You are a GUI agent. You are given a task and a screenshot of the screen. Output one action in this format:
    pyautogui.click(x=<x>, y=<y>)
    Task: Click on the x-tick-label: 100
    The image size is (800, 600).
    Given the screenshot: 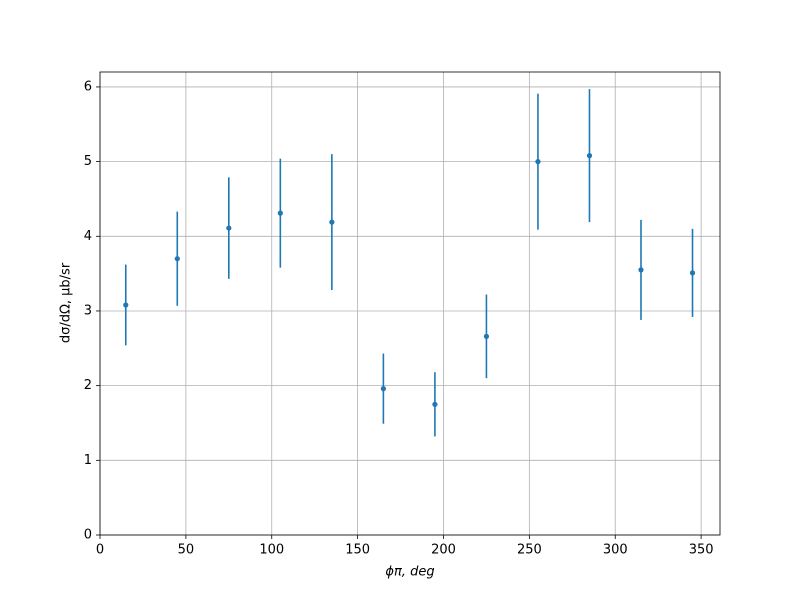 What is the action you would take?
    pyautogui.click(x=271, y=550)
    